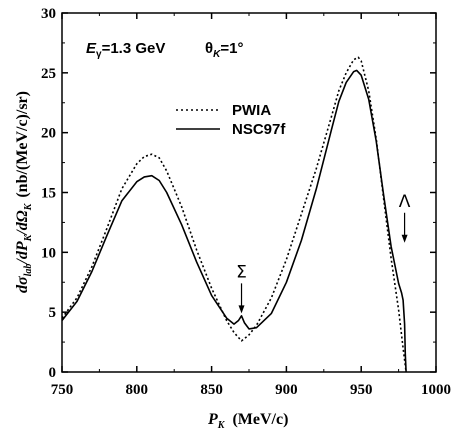 Image resolution: width=462 pixels, height=436 pixels. Describe the element at coordinates (405, 202) in the screenshot. I see `marker-label: Λ` at that location.